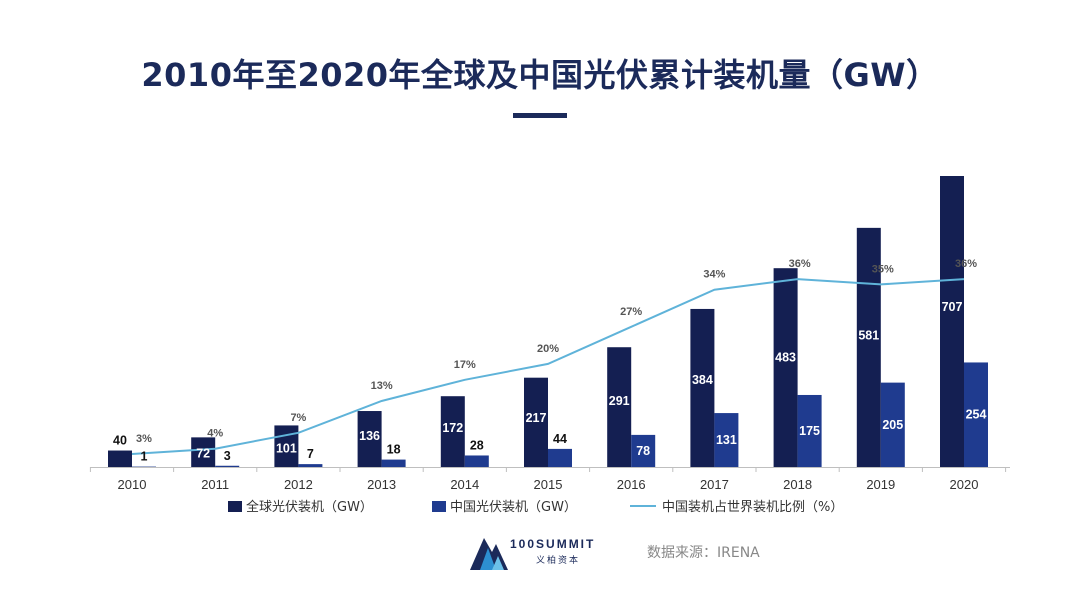 This screenshot has width=1080, height=607. I want to click on china-bar-2016, so click(643, 450).